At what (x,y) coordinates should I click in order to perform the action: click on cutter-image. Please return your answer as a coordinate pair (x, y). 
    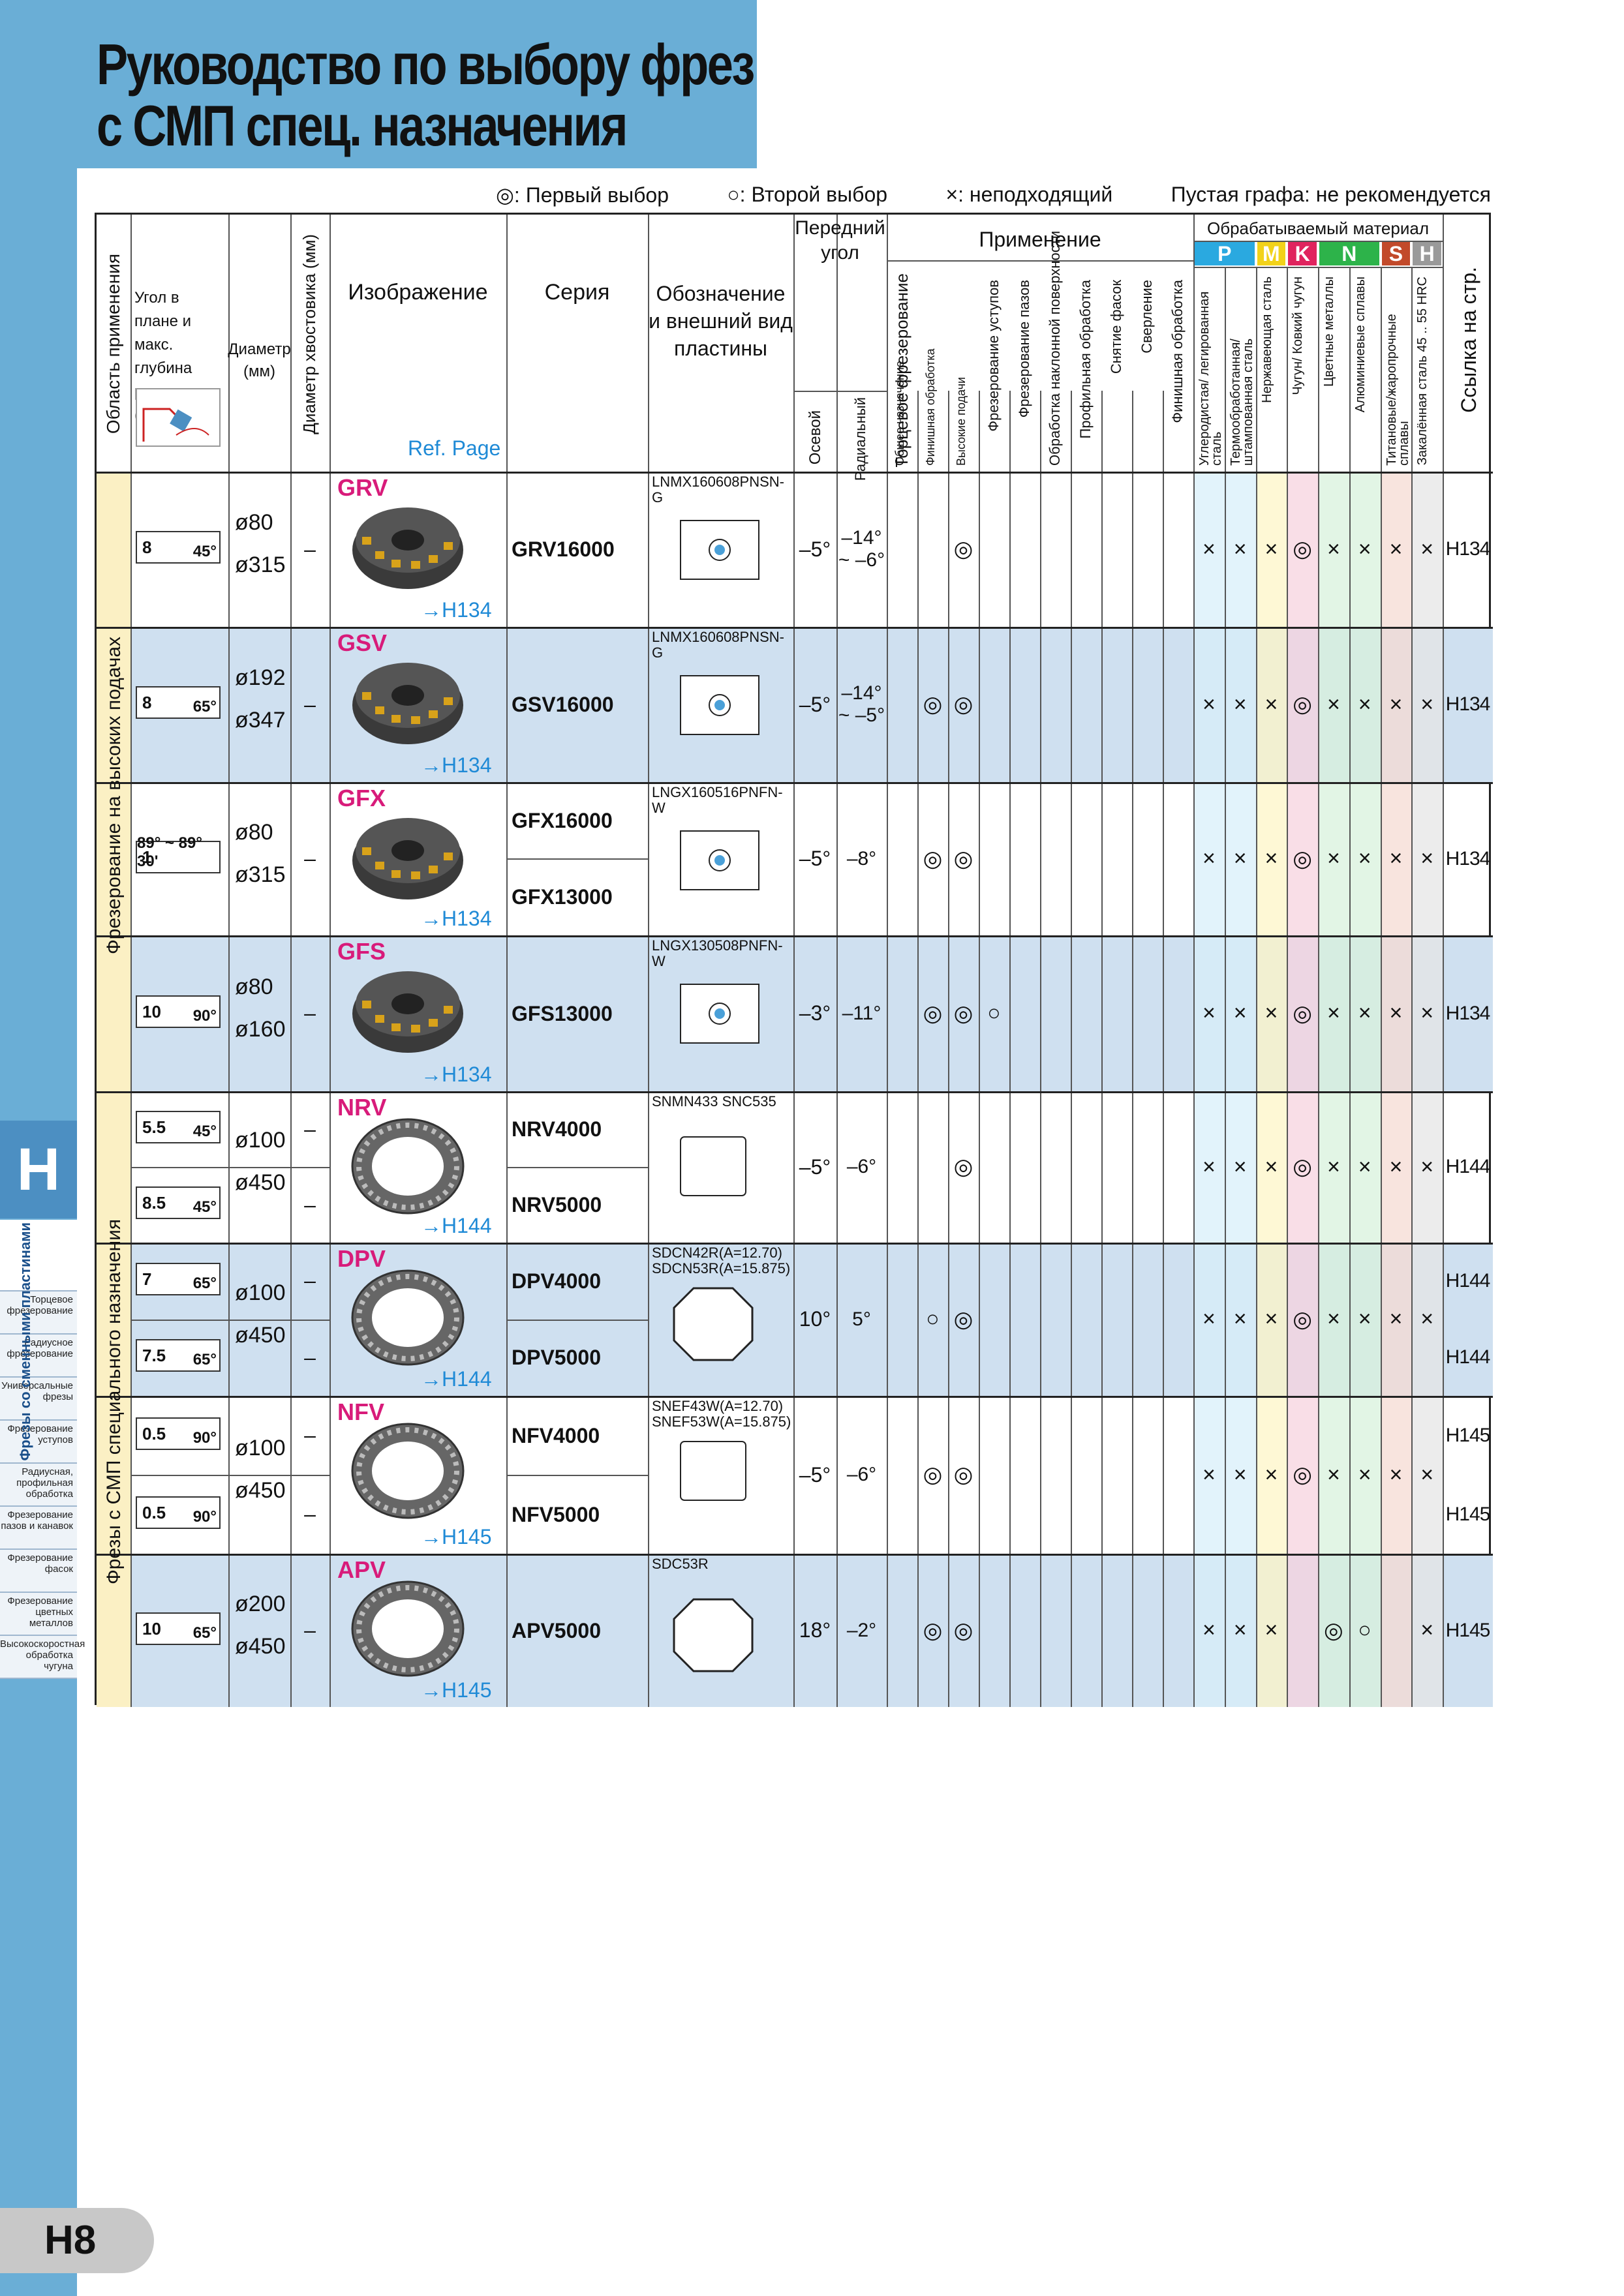
    Looking at the image, I should click on (408, 1166).